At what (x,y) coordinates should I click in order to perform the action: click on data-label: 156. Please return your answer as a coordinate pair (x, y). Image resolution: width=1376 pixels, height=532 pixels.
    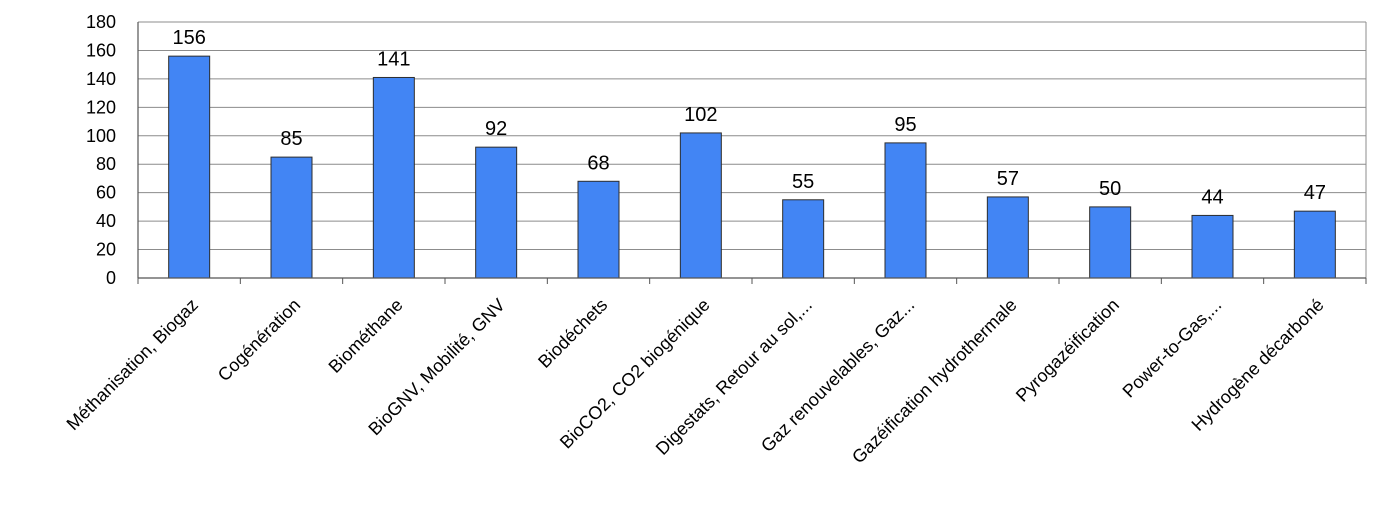
    Looking at the image, I should click on (188, 38).